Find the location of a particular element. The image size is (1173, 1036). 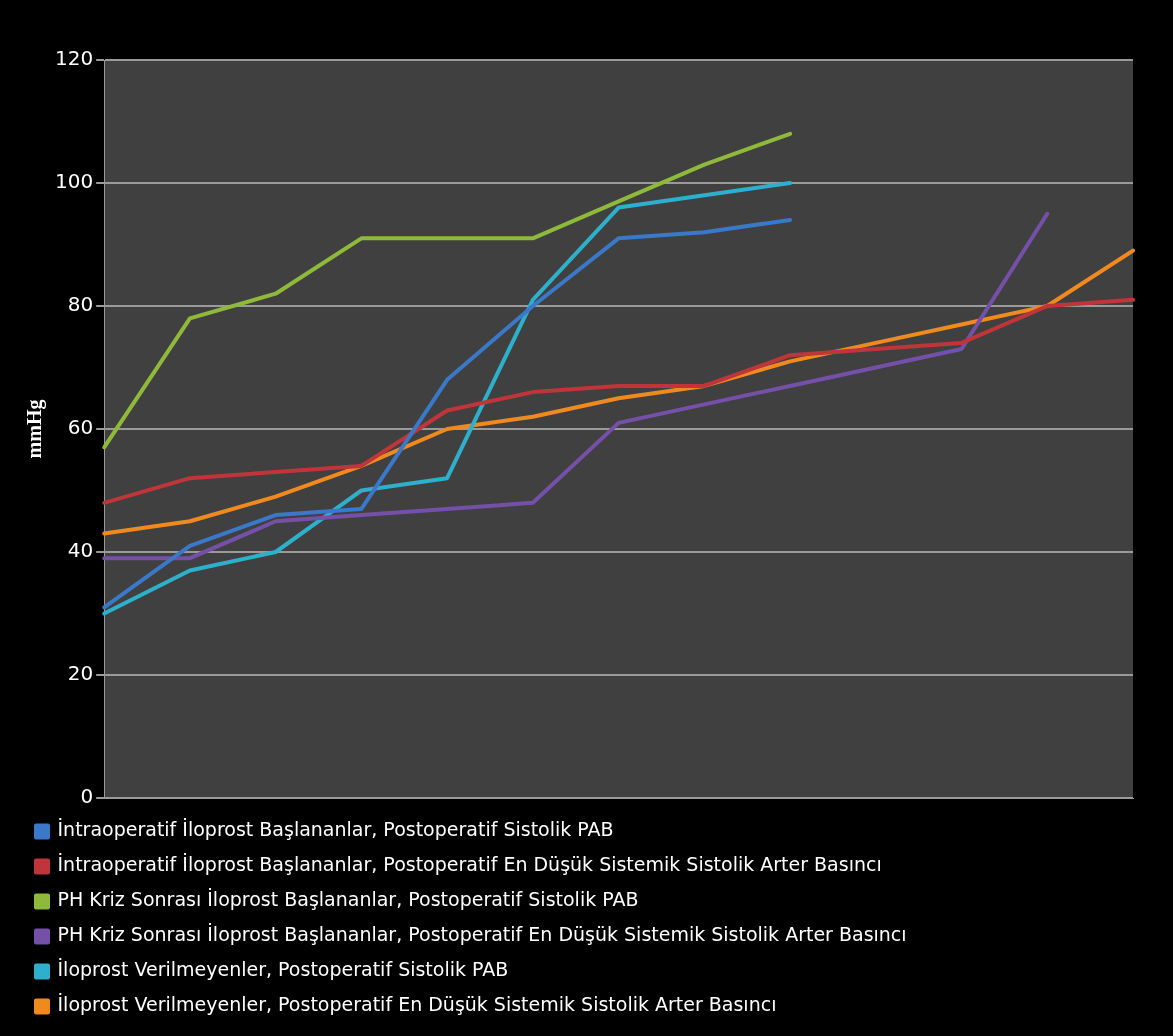

y-tick-label: 40 is located at coordinates (80, 550).